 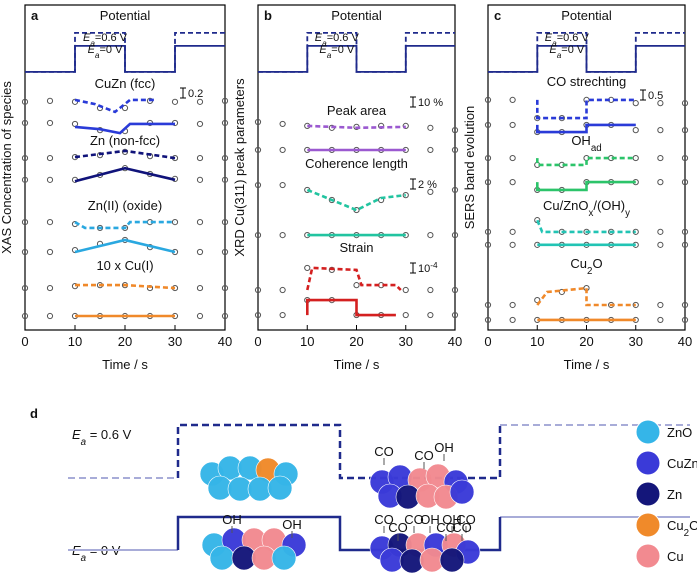 I want to click on waveform-low-faint, so click(x=379, y=533).